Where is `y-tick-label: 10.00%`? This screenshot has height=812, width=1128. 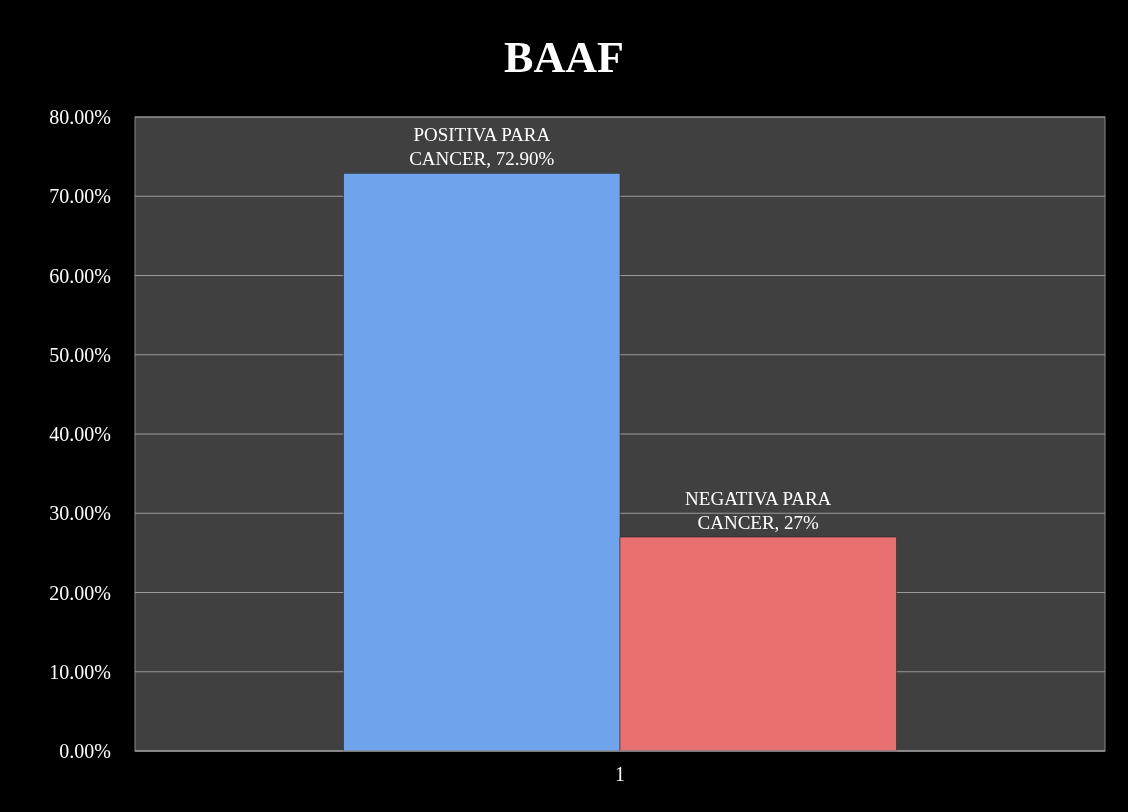
y-tick-label: 10.00% is located at coordinates (80, 671).